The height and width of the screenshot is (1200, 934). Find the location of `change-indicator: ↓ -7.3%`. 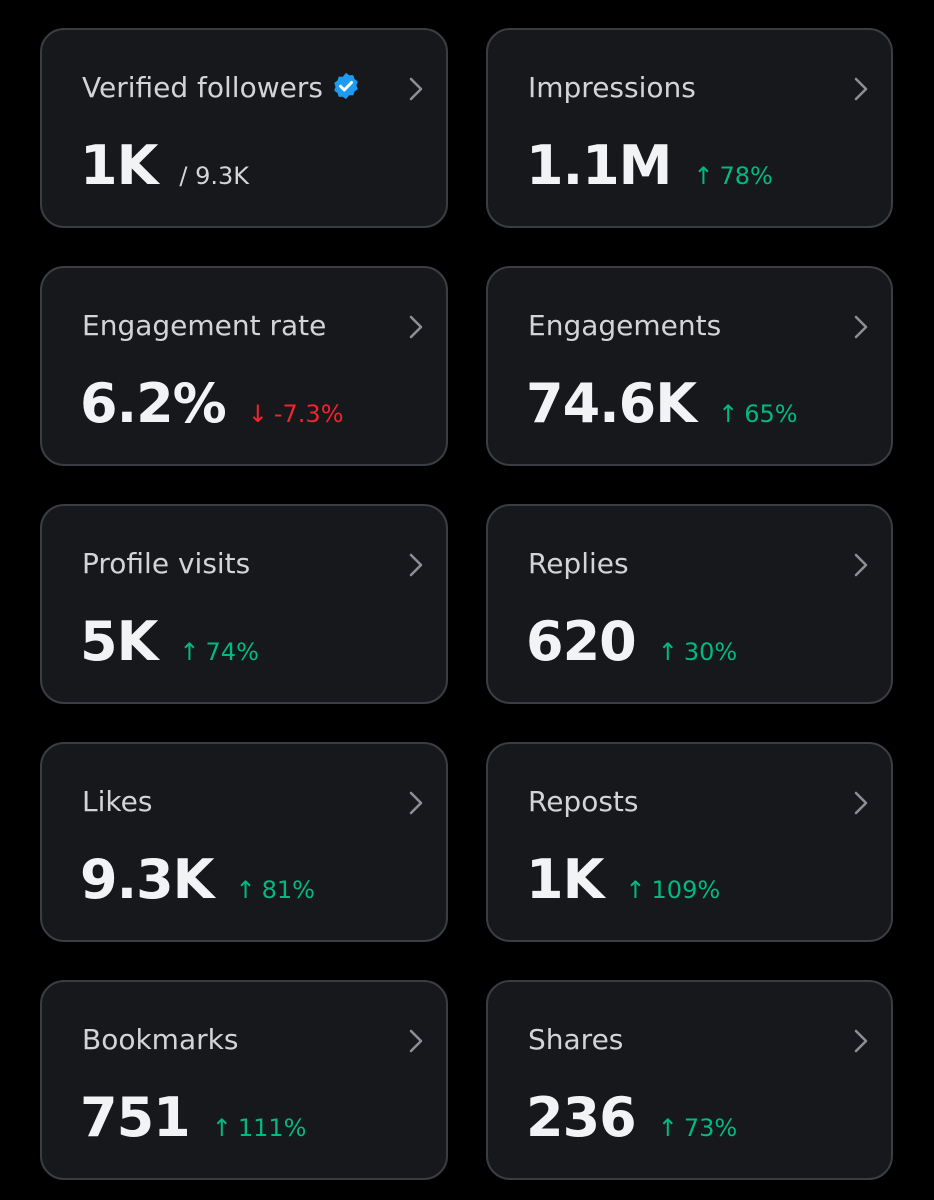

change-indicator: ↓ -7.3% is located at coordinates (296, 414).